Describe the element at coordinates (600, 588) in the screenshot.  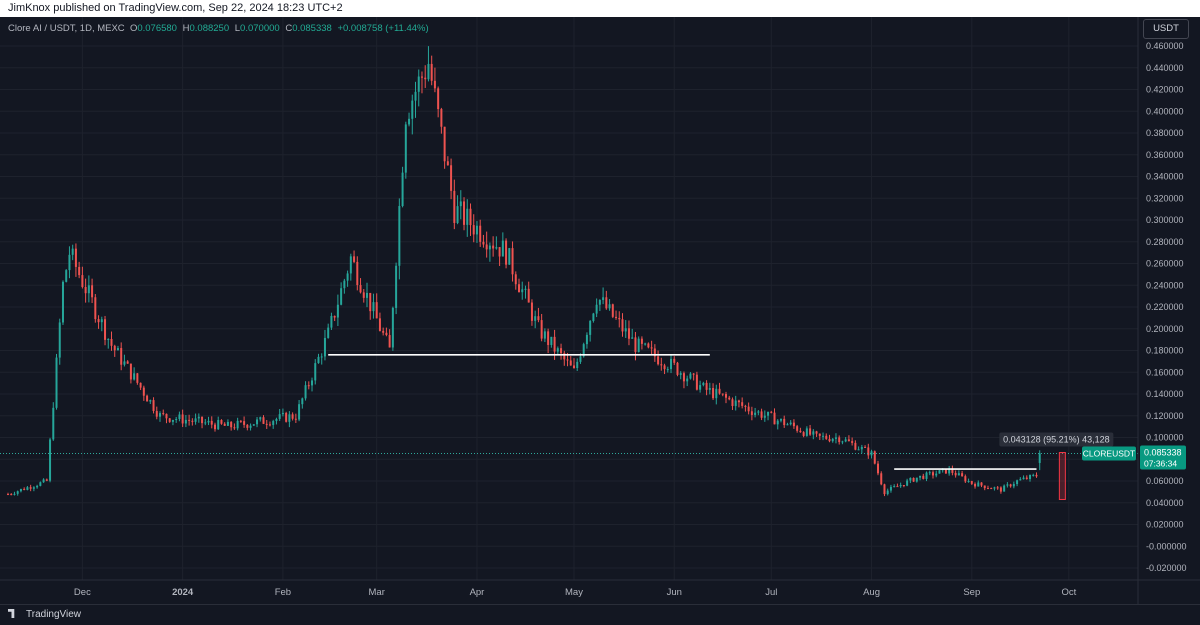
I see `time-axis: Dec 2024 Feb Mar Apr May Jun Jul Aug Sep Oct` at that location.